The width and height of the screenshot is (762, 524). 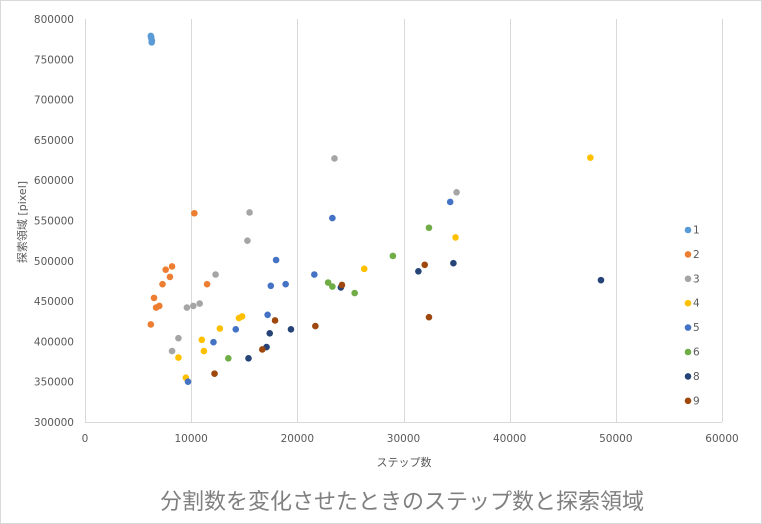 What do you see at coordinates (54, 342) in the screenshot?
I see `y-tick-label: 400000` at bounding box center [54, 342].